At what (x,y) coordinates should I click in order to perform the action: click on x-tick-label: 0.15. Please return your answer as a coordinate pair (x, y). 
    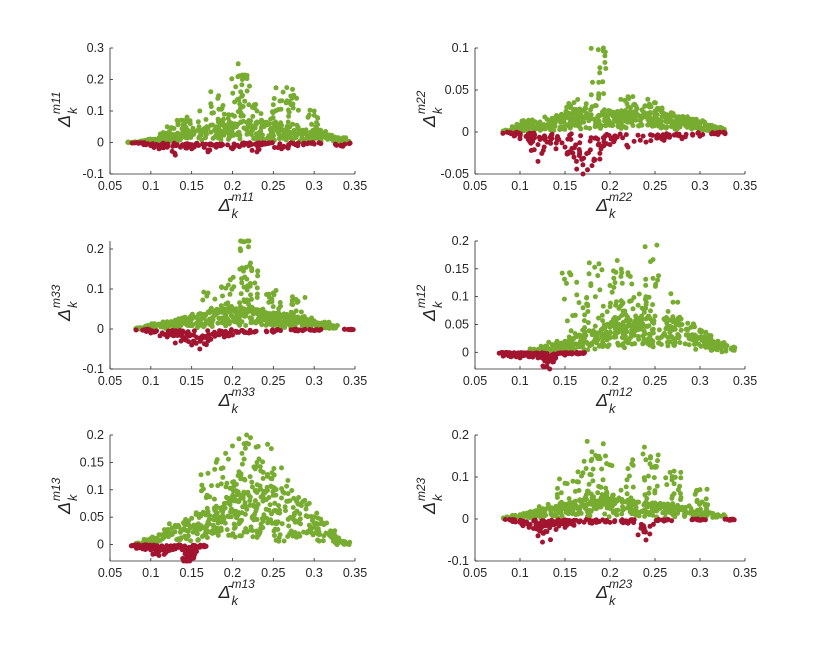
    Looking at the image, I should click on (191, 381).